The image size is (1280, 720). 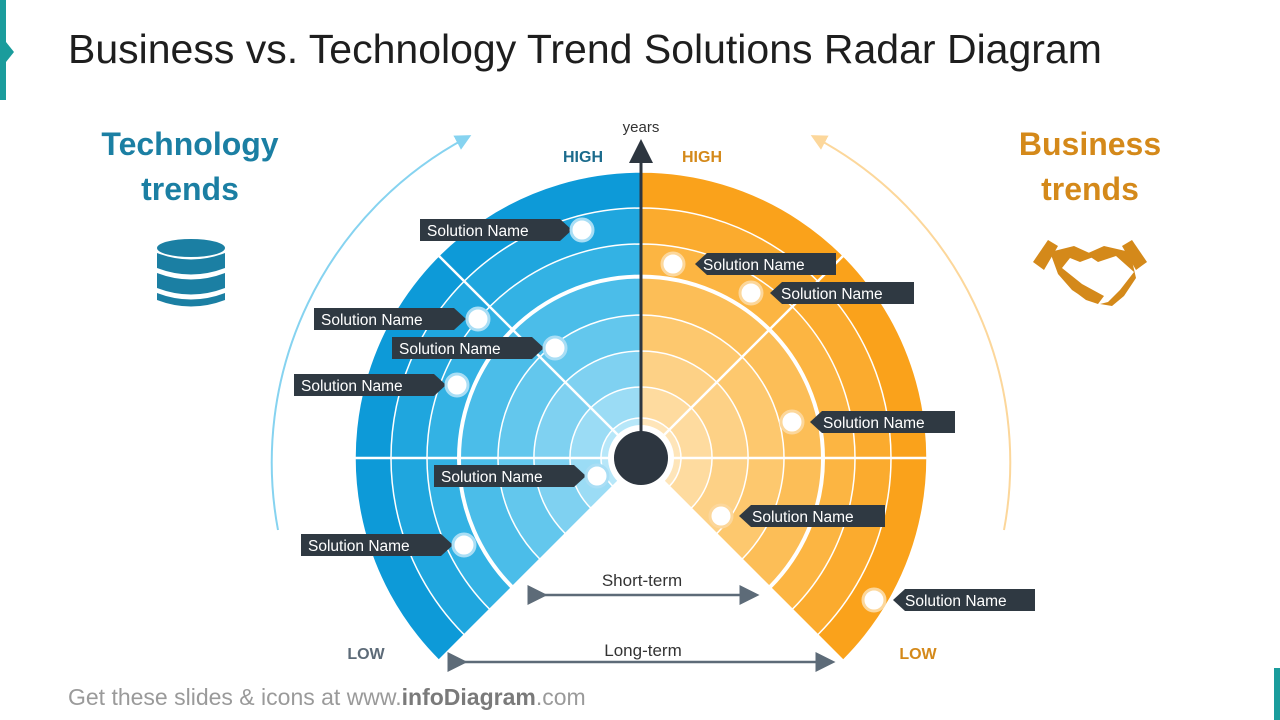 I want to click on footer-brand: infoDiagram, so click(x=468, y=697).